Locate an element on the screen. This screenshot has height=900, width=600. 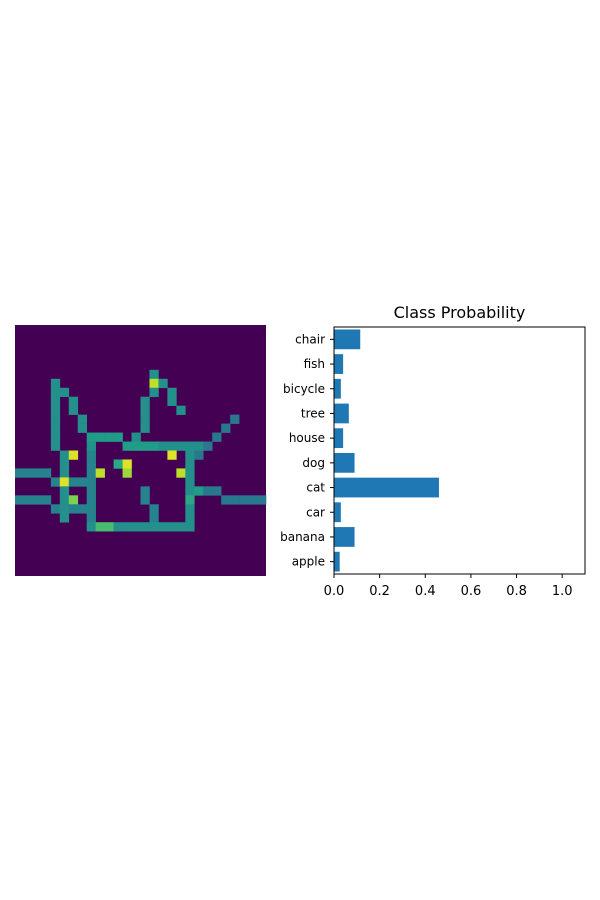
y-tick-label-dog: dog is located at coordinates (313, 463).